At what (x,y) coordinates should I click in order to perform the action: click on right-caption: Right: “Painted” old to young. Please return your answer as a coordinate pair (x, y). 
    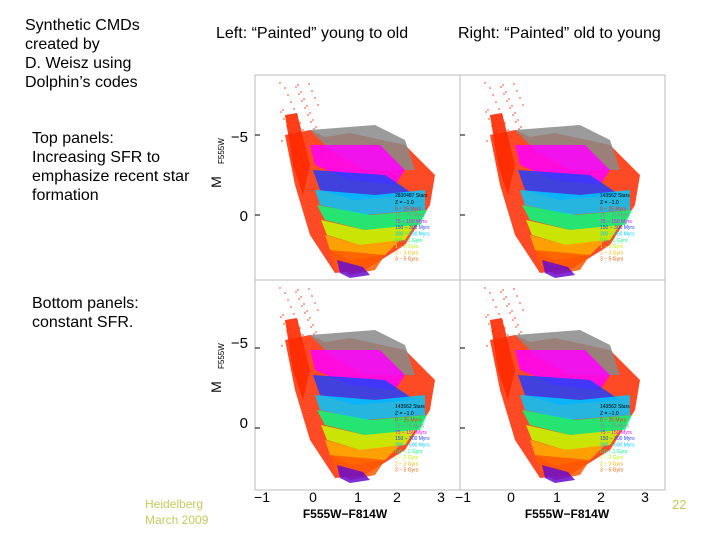
    Looking at the image, I should click on (559, 33).